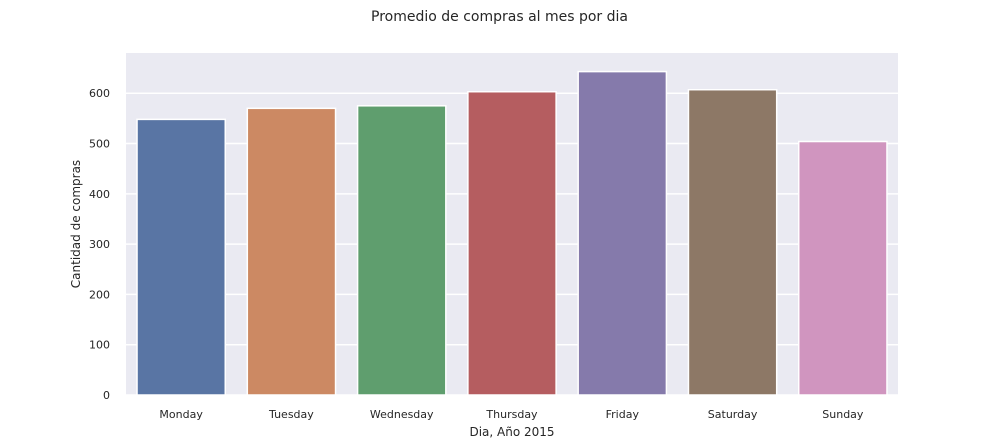 The image size is (999, 444). I want to click on y-tick-label: 100, so click(99, 345).